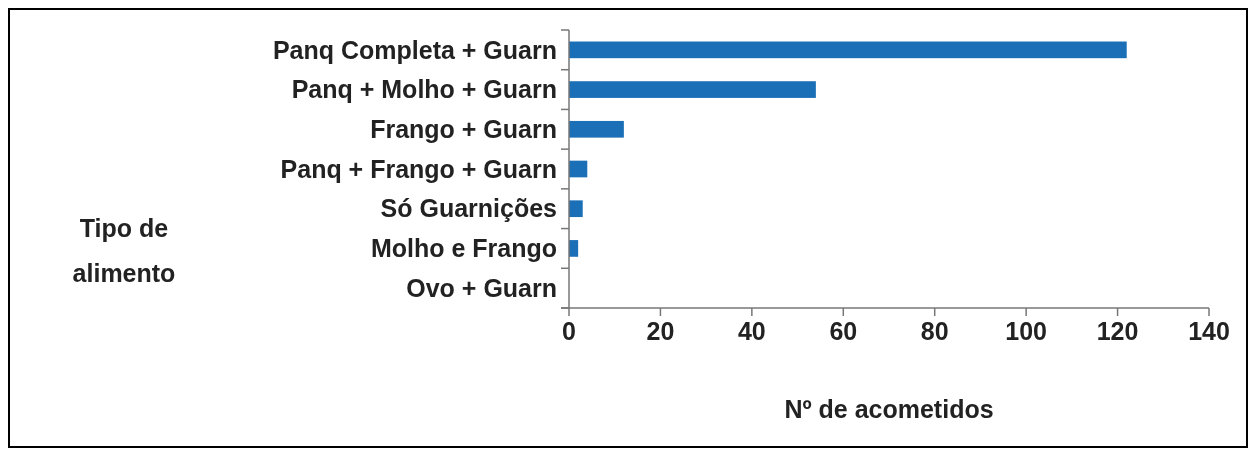 This screenshot has height=456, width=1256. What do you see at coordinates (569, 331) in the screenshot?
I see `x-tick-label: 0` at bounding box center [569, 331].